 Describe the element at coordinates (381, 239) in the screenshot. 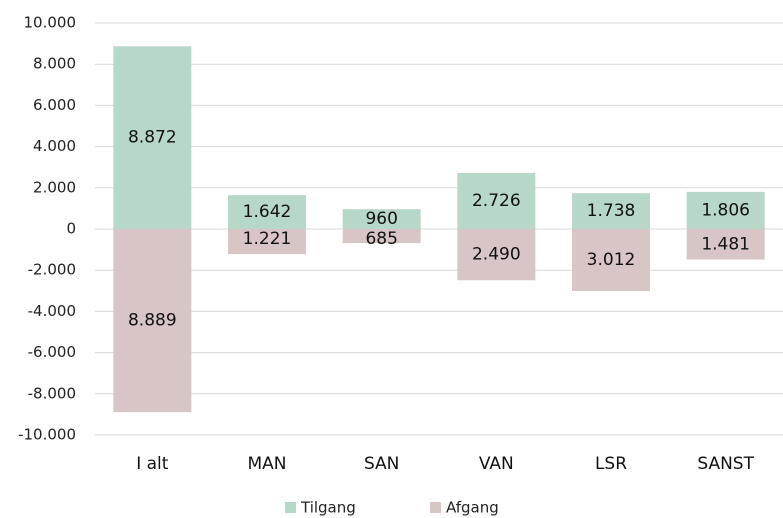

I see `data-label: 685` at that location.